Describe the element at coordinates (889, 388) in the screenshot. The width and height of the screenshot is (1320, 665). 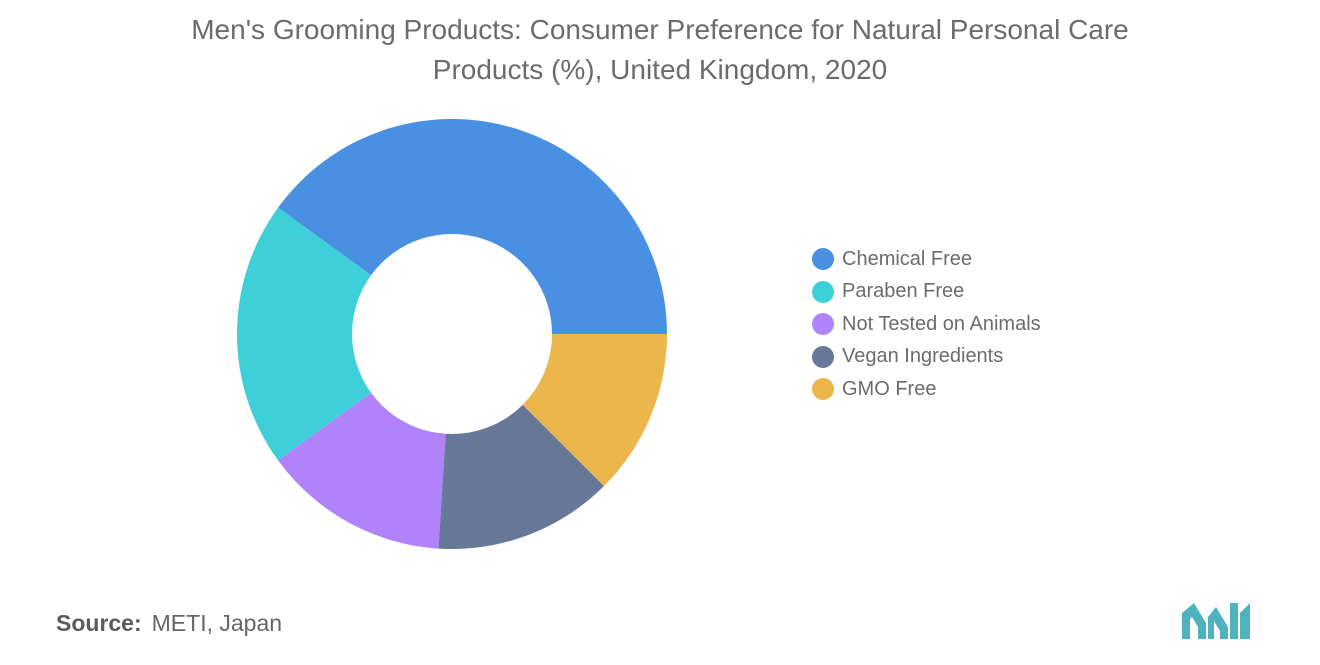
I see `legend-label: GMO Free` at that location.